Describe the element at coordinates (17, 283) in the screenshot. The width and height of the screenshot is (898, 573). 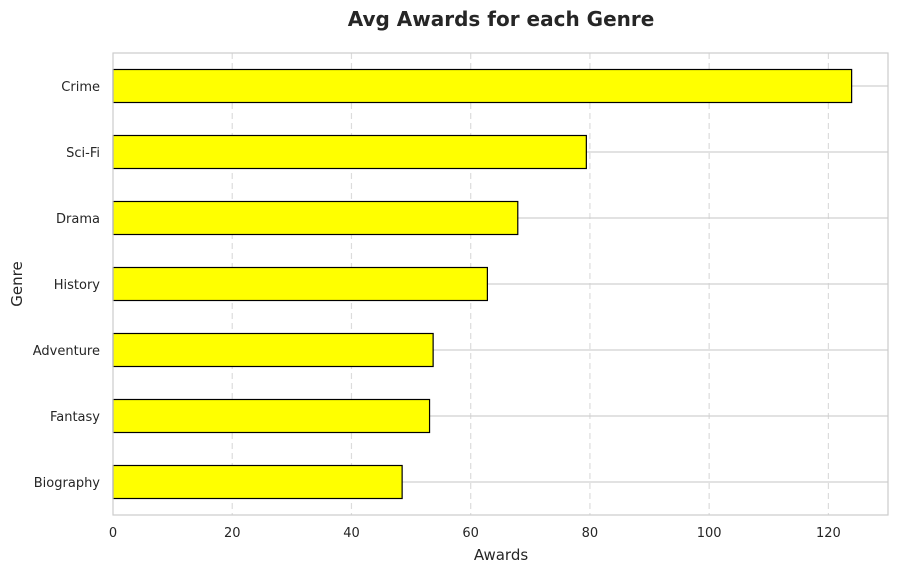
I see `y-axis-label: Genre` at that location.